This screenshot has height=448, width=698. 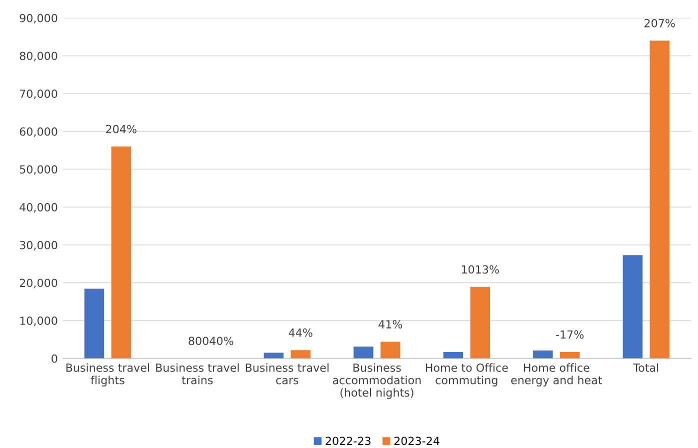 I want to click on x-tick-label: Business travel trains, so click(x=197, y=373).